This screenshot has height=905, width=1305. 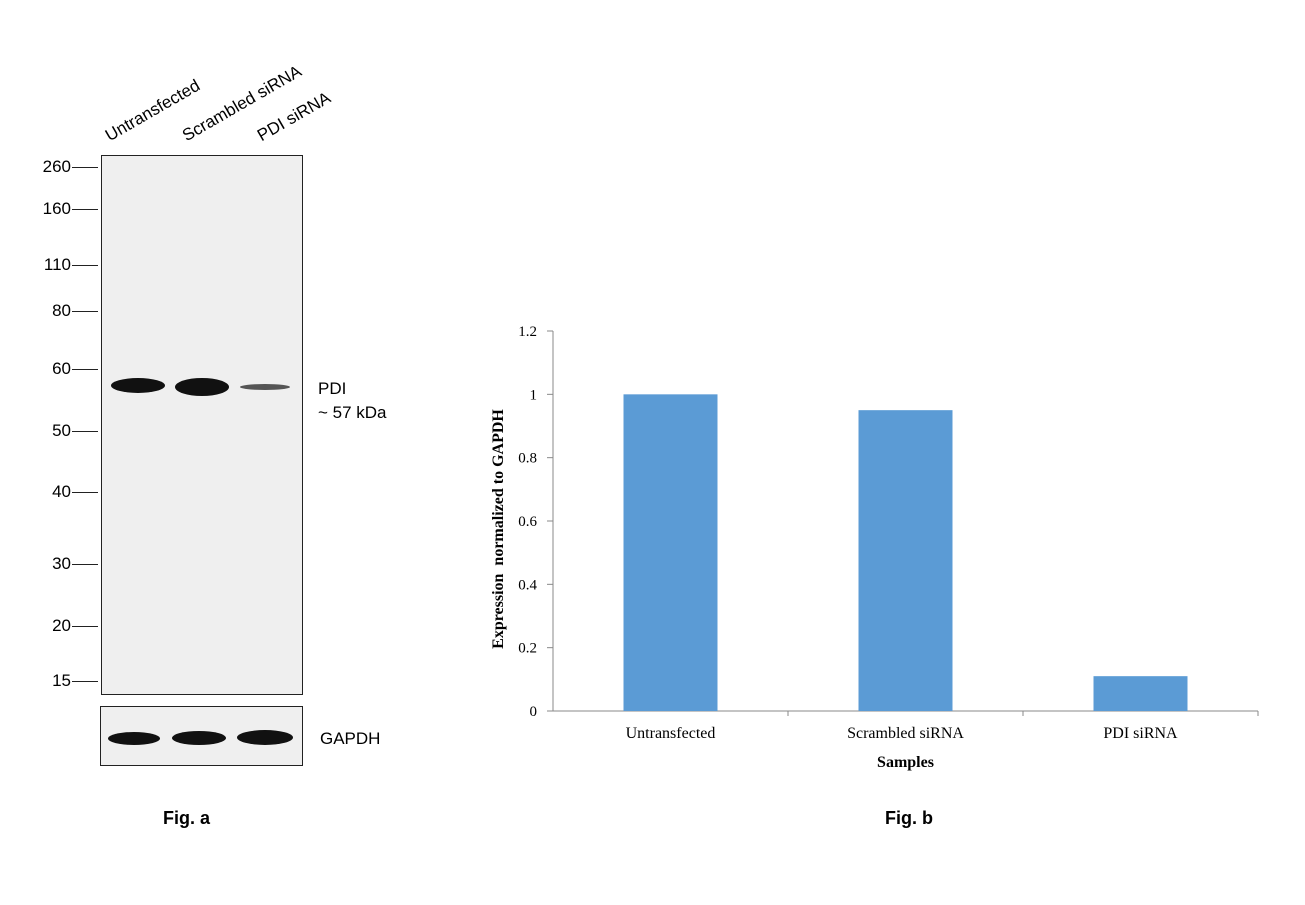 What do you see at coordinates (61, 430) in the screenshot?
I see `mw-marker-50: 50` at bounding box center [61, 430].